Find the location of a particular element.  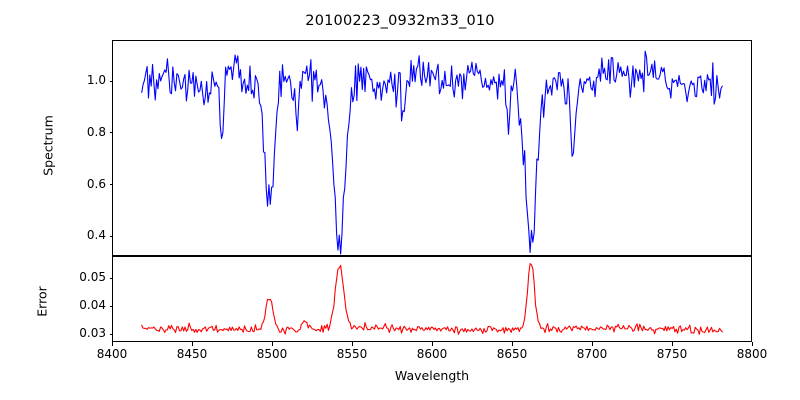

error-plot-area is located at coordinates (432, 299).